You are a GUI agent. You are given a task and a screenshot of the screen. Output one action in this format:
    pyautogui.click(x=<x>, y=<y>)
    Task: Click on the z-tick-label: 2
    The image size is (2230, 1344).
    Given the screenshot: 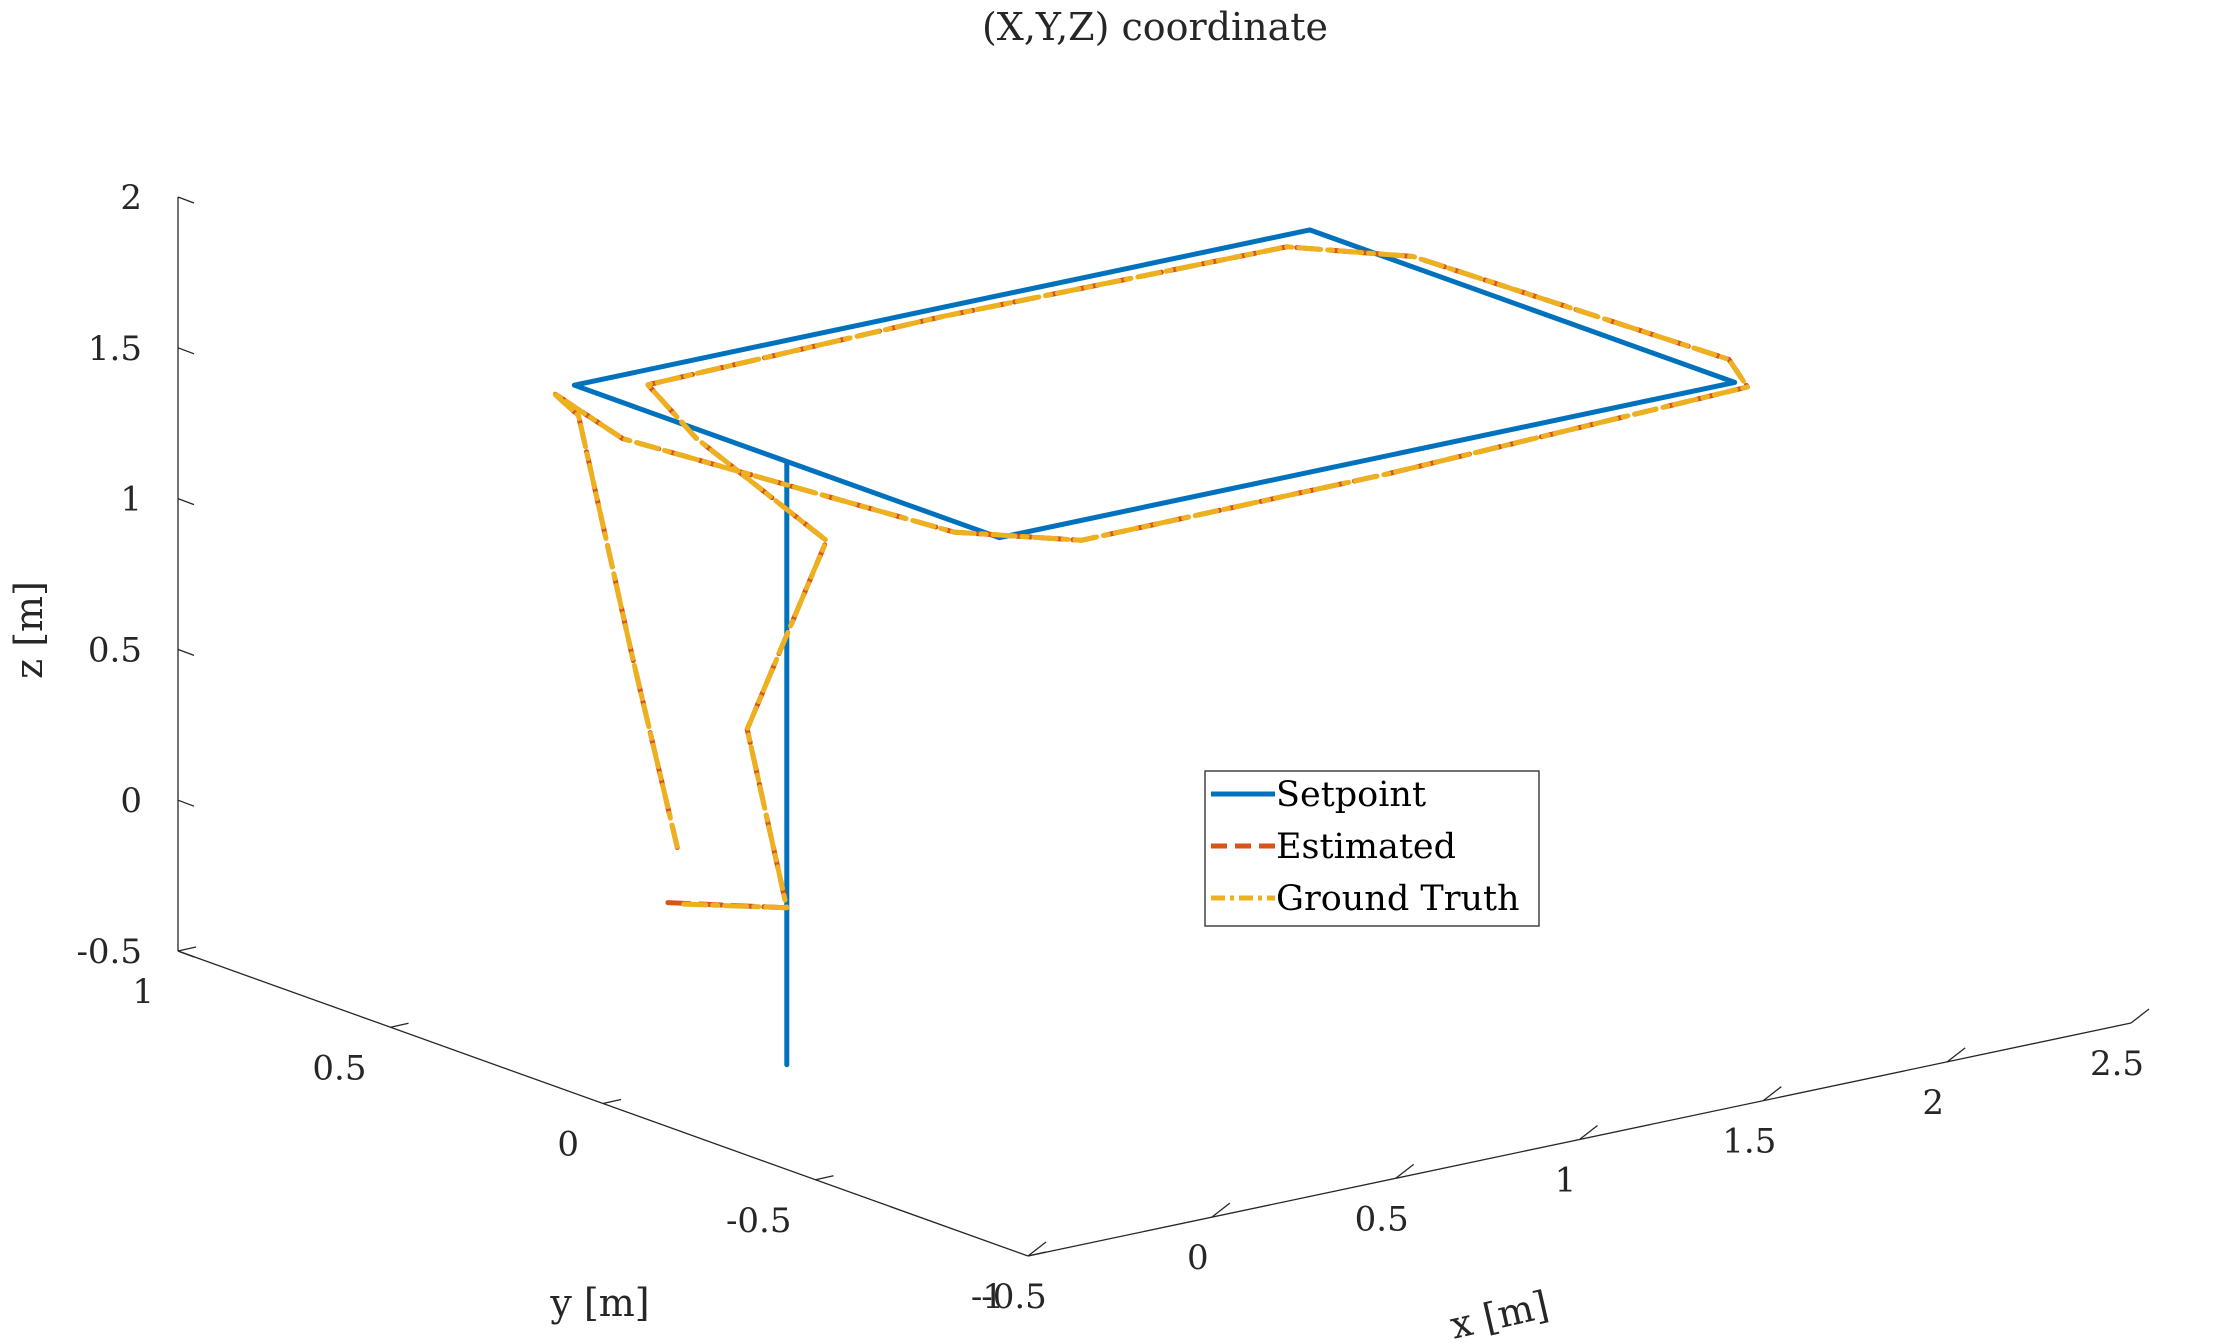 What is the action you would take?
    pyautogui.click(x=131, y=198)
    